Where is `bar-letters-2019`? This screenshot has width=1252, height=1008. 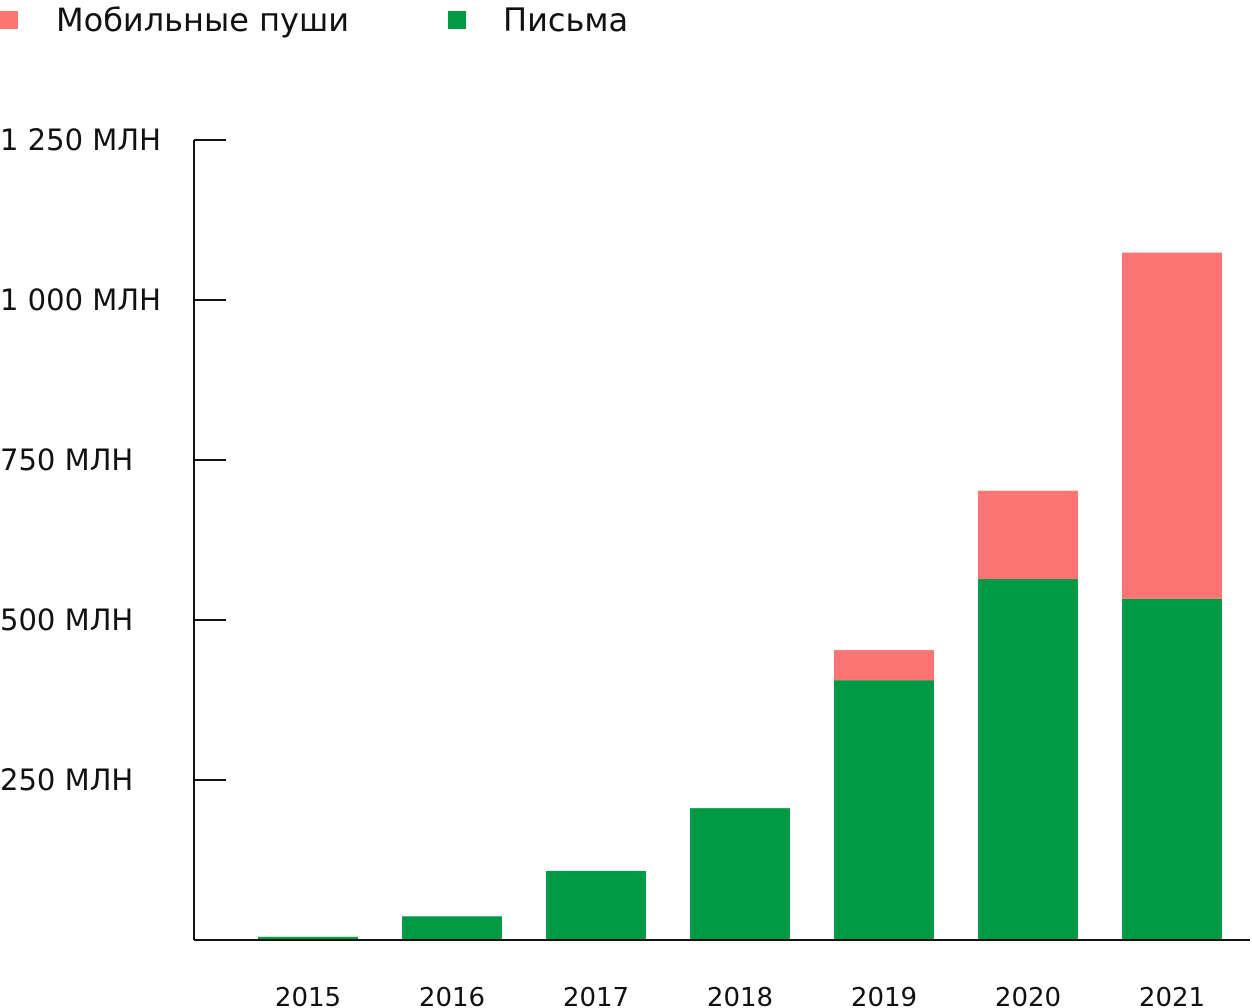
bar-letters-2019 is located at coordinates (884, 810).